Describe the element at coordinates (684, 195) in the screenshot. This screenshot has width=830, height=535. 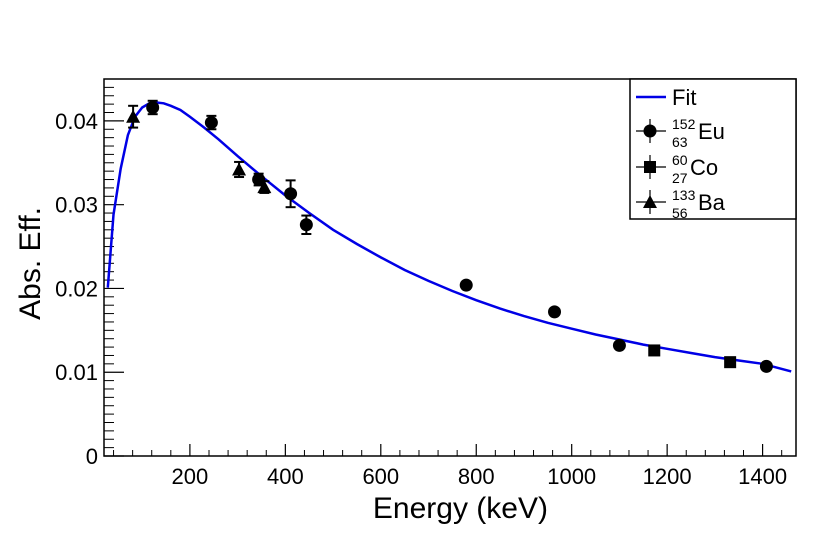
I see `legend-isotope-mass: 133` at that location.